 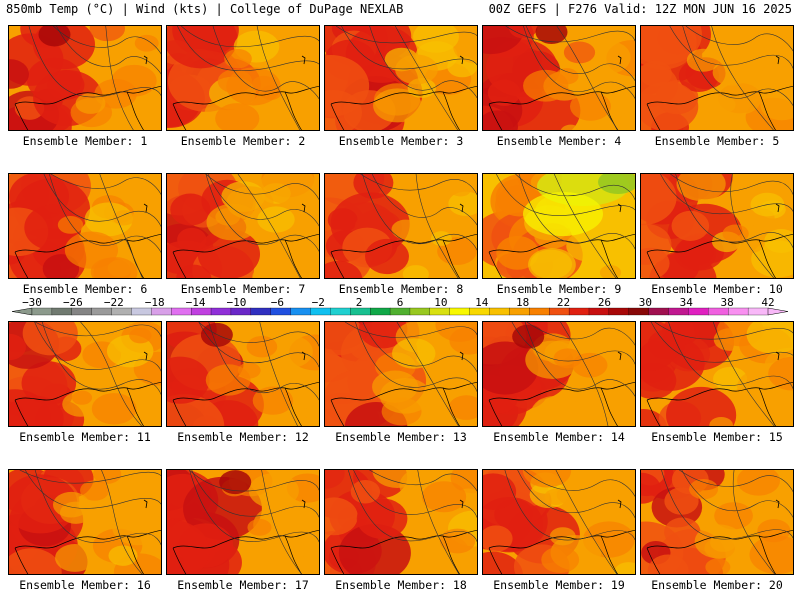 I want to click on member-label: Ensemble Member: 10, so click(x=717, y=289).